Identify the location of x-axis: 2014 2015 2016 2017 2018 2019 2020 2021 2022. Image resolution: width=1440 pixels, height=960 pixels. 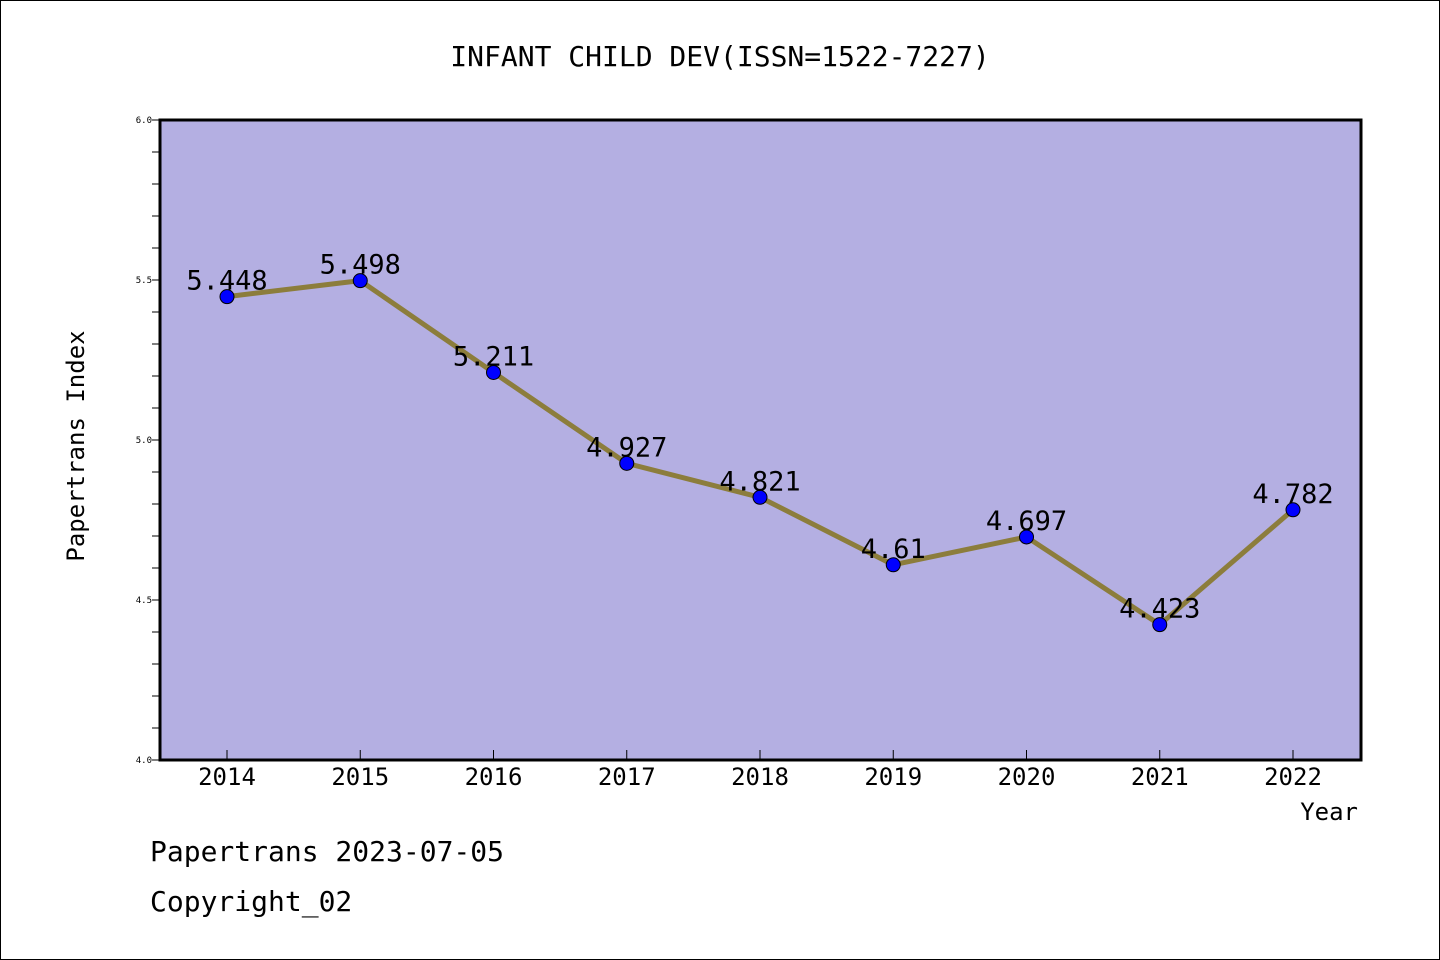
(760, 770).